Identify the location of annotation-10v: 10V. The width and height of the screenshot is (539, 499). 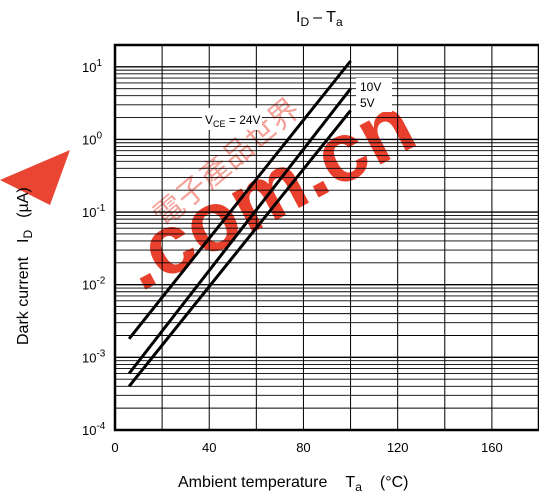
(370, 87).